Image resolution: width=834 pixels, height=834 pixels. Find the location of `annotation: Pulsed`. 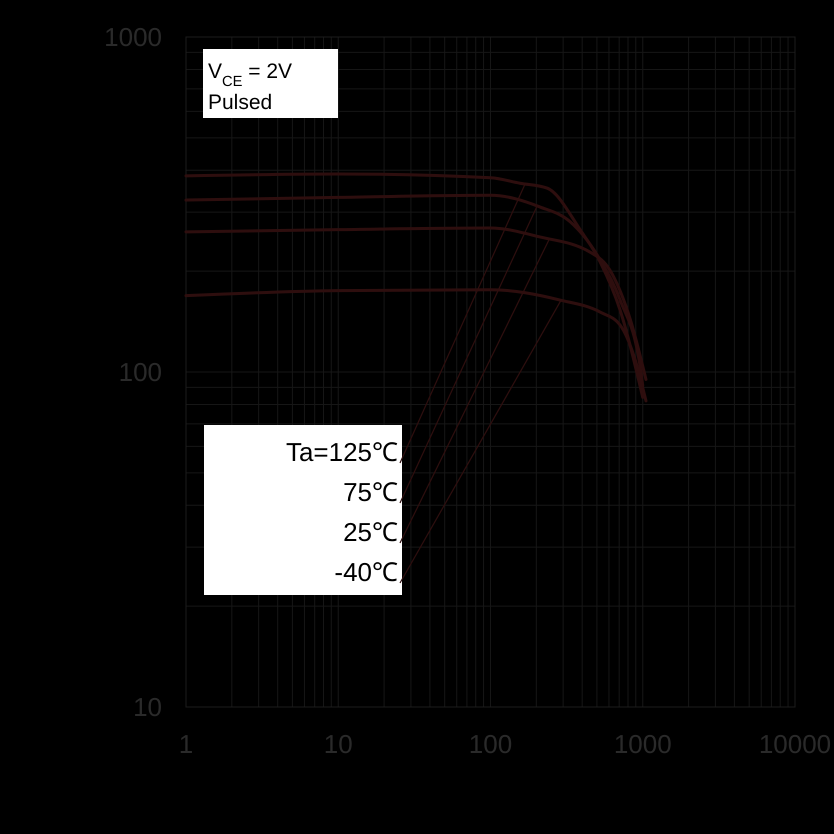

annotation: Pulsed is located at coordinates (240, 102).